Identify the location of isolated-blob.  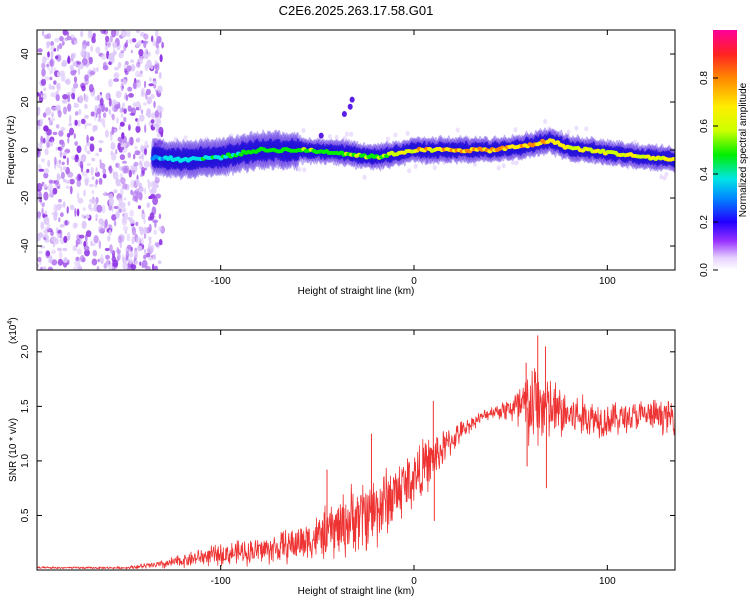
(352, 99).